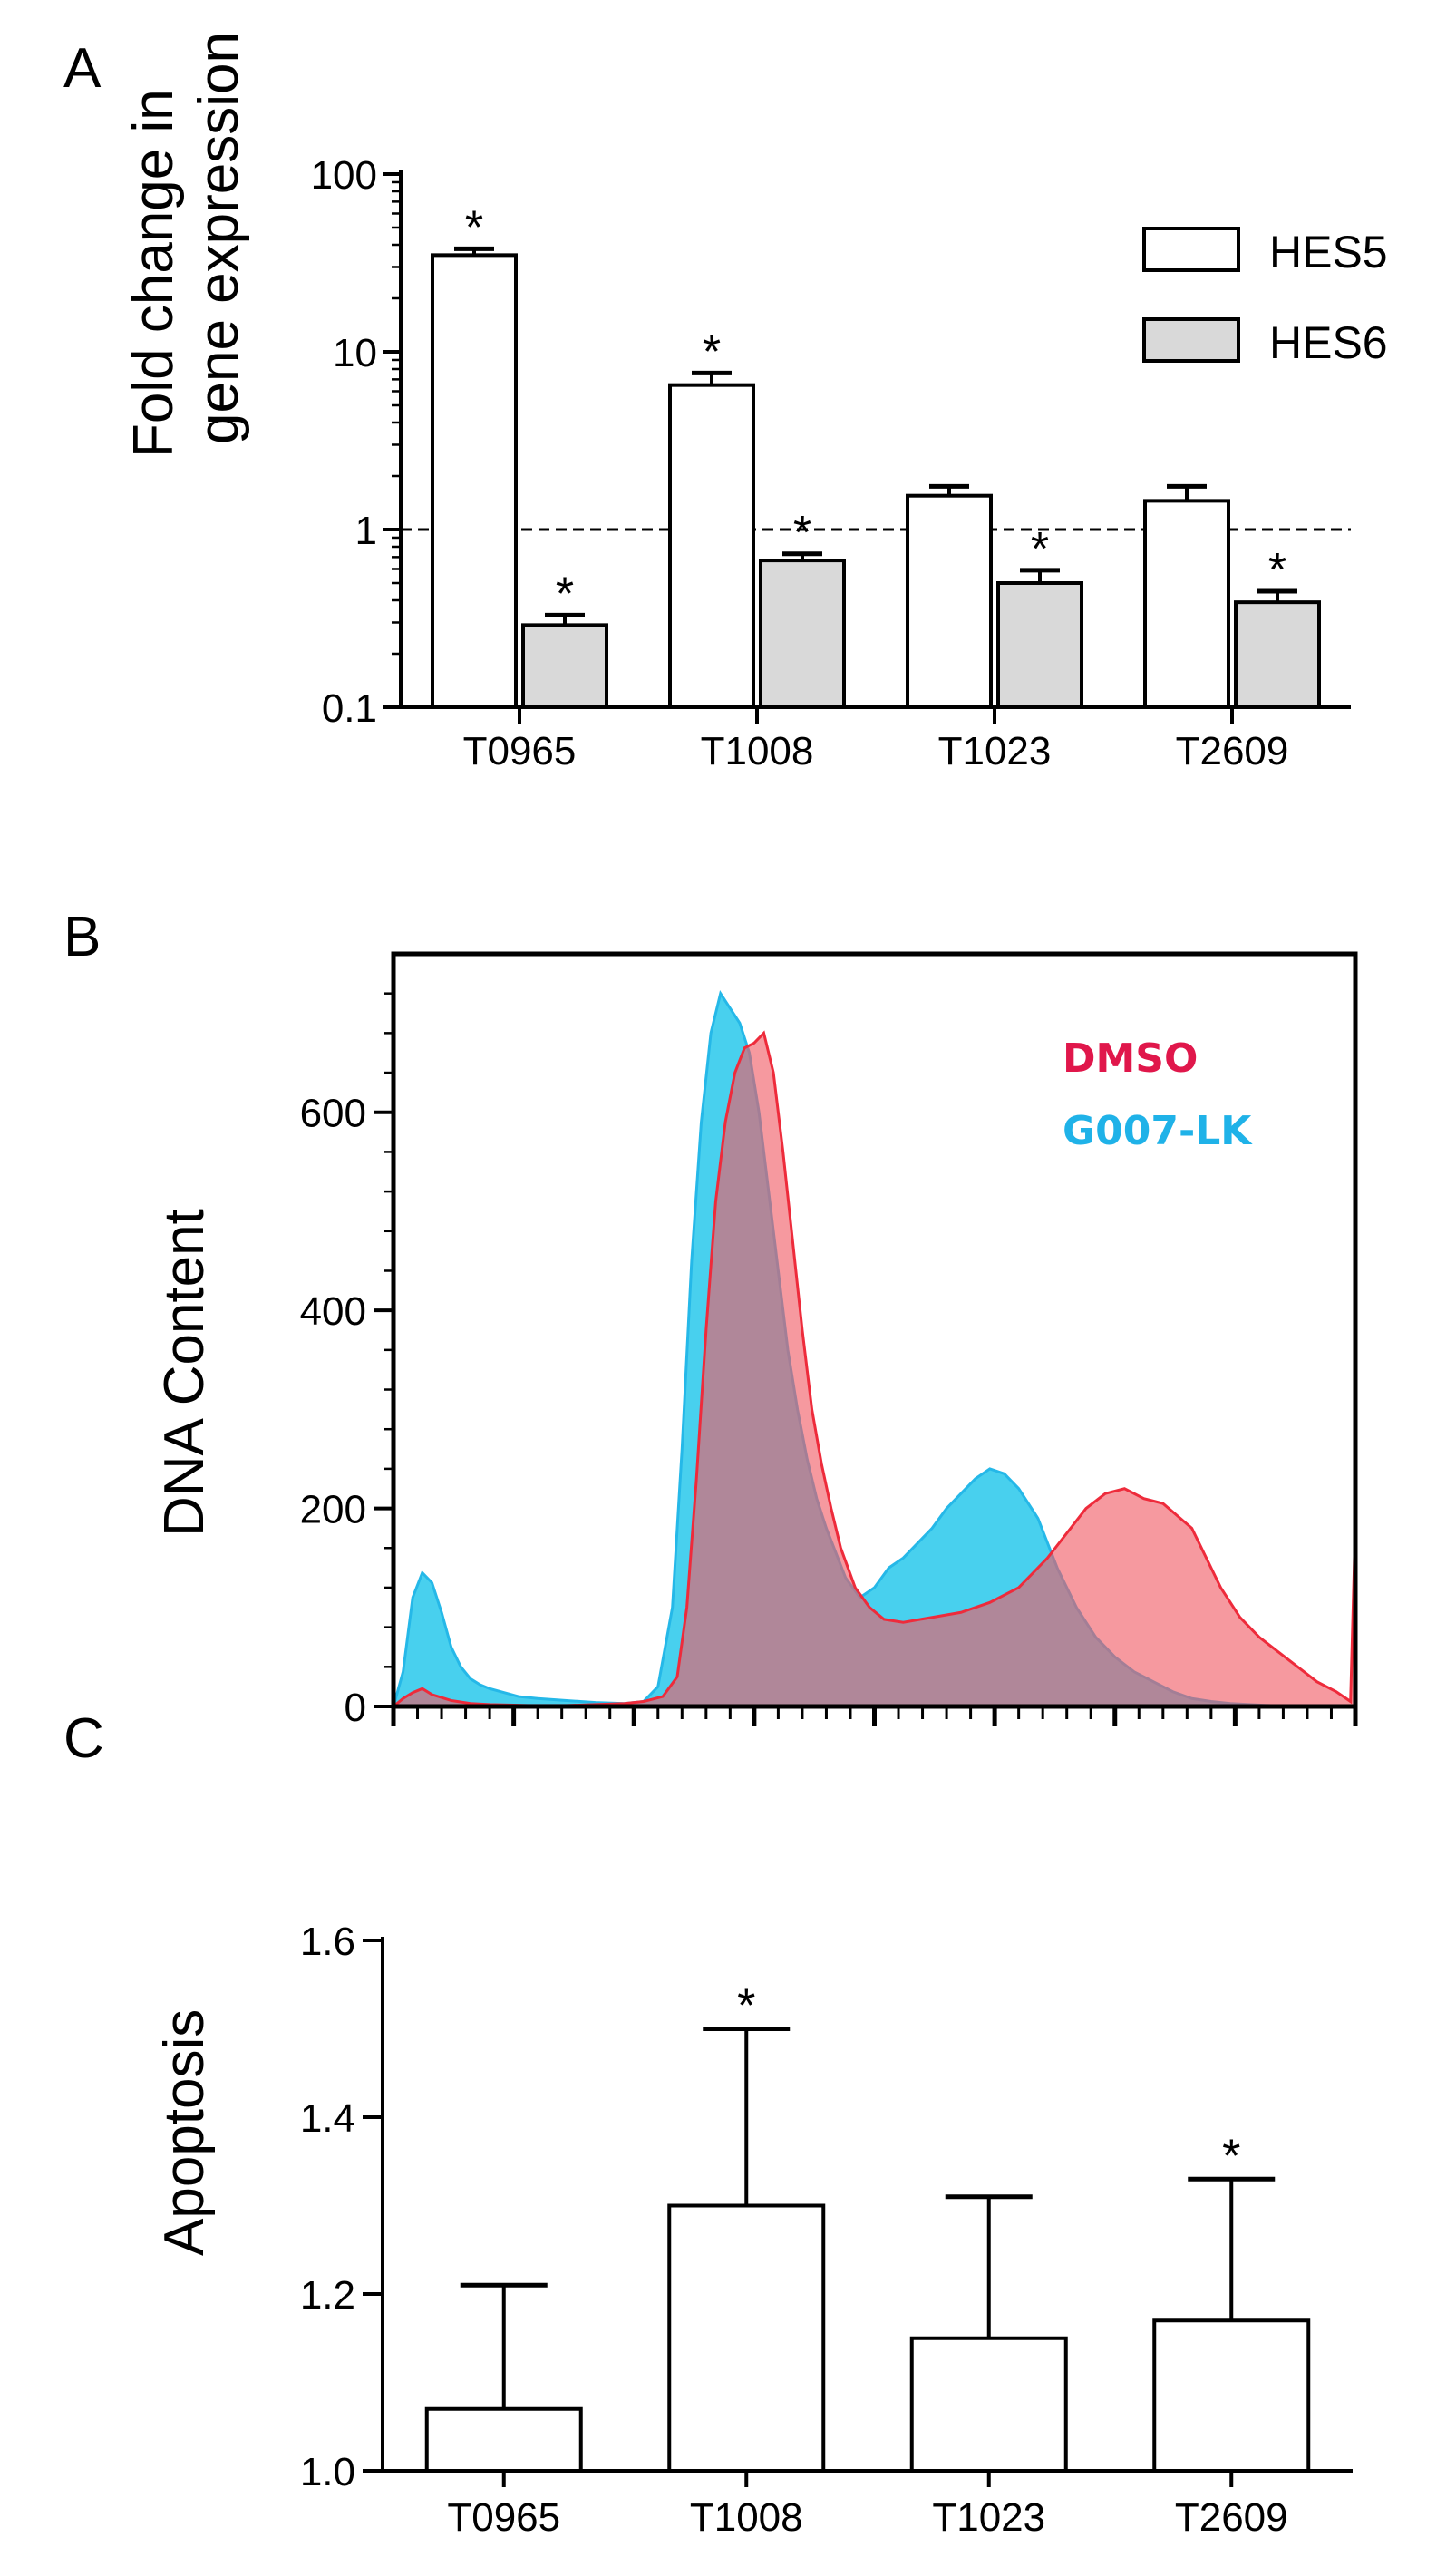 The height and width of the screenshot is (2576, 1456). Describe the element at coordinates (83, 1738) in the screenshot. I see `panel-c-label: C` at that location.